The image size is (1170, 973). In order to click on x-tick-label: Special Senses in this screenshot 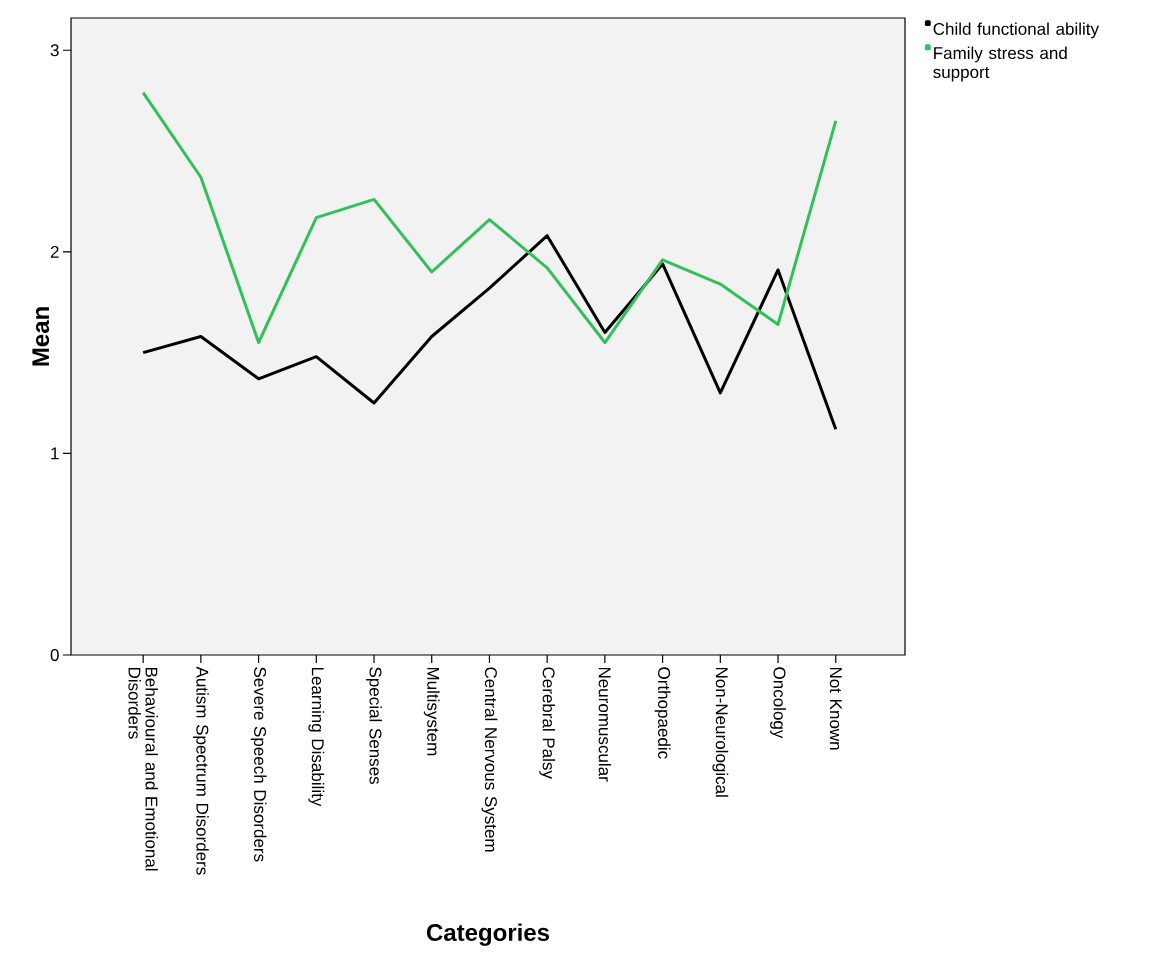, I will do `click(374, 726)`.